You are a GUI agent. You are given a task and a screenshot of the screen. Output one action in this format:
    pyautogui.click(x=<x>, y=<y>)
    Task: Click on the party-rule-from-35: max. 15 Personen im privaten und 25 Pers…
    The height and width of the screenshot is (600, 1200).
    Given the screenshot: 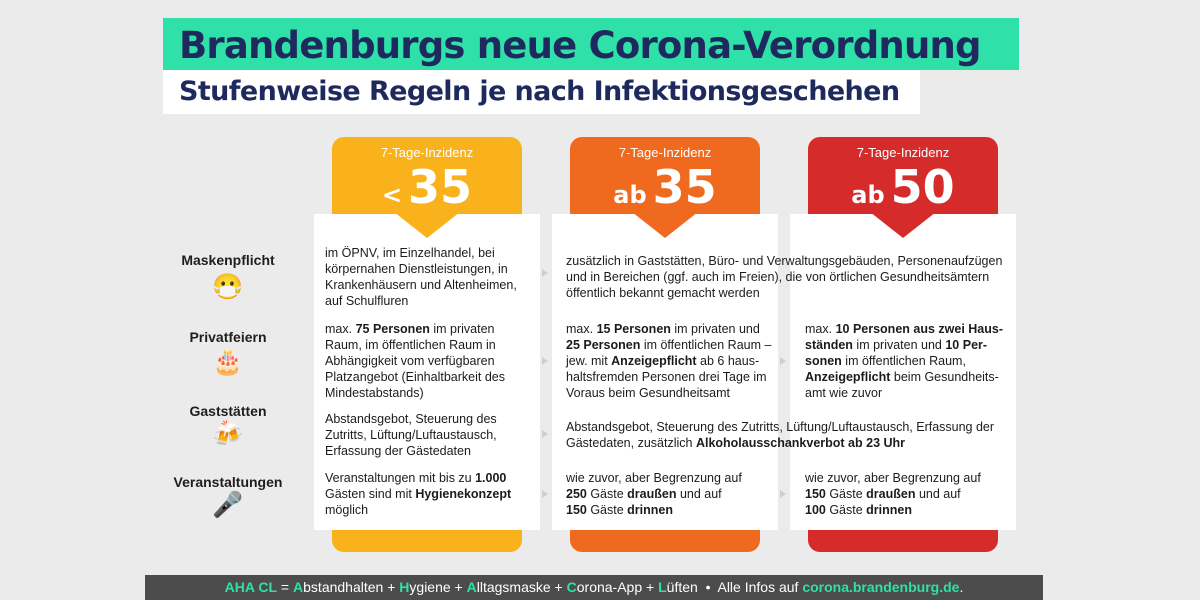 What is the action you would take?
    pyautogui.click(x=669, y=361)
    